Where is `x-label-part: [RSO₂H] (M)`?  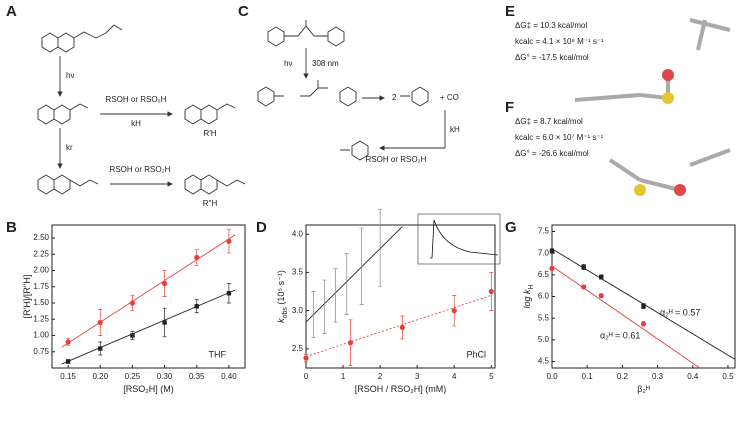 x-label-part: [RSO₂H] (M) is located at coordinates (148, 389).